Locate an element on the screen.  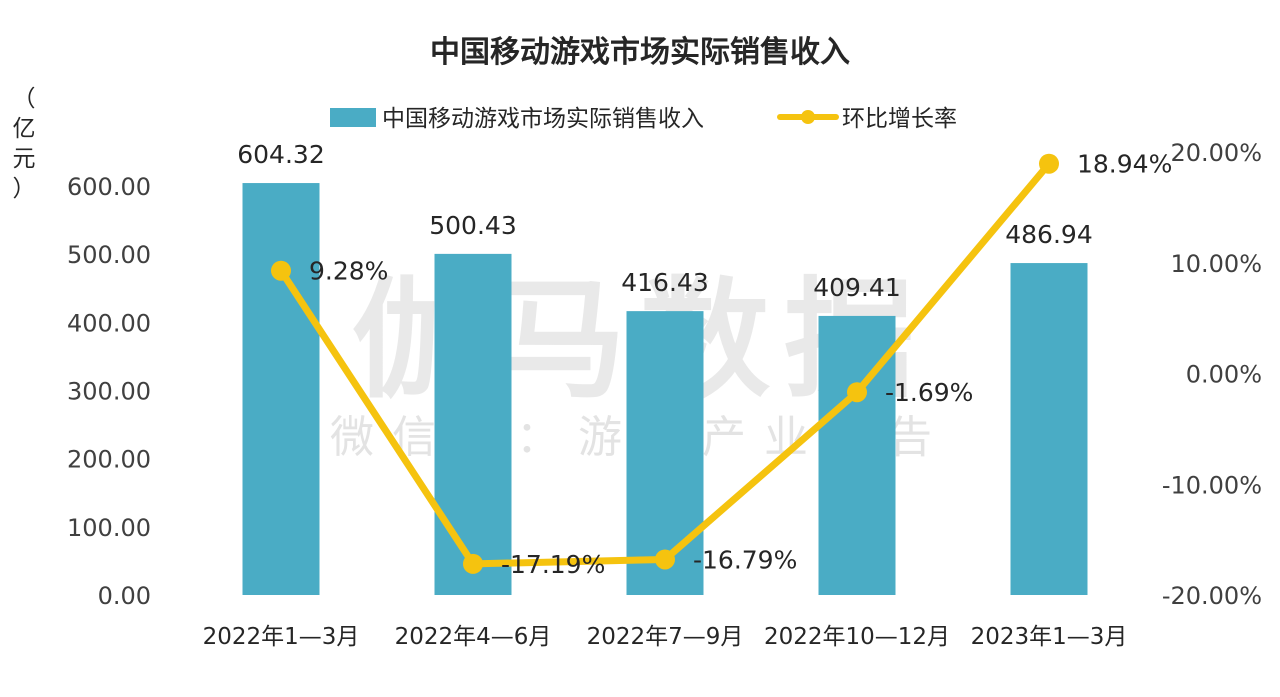
growth-value-label: 9.28% is located at coordinates (348, 271).